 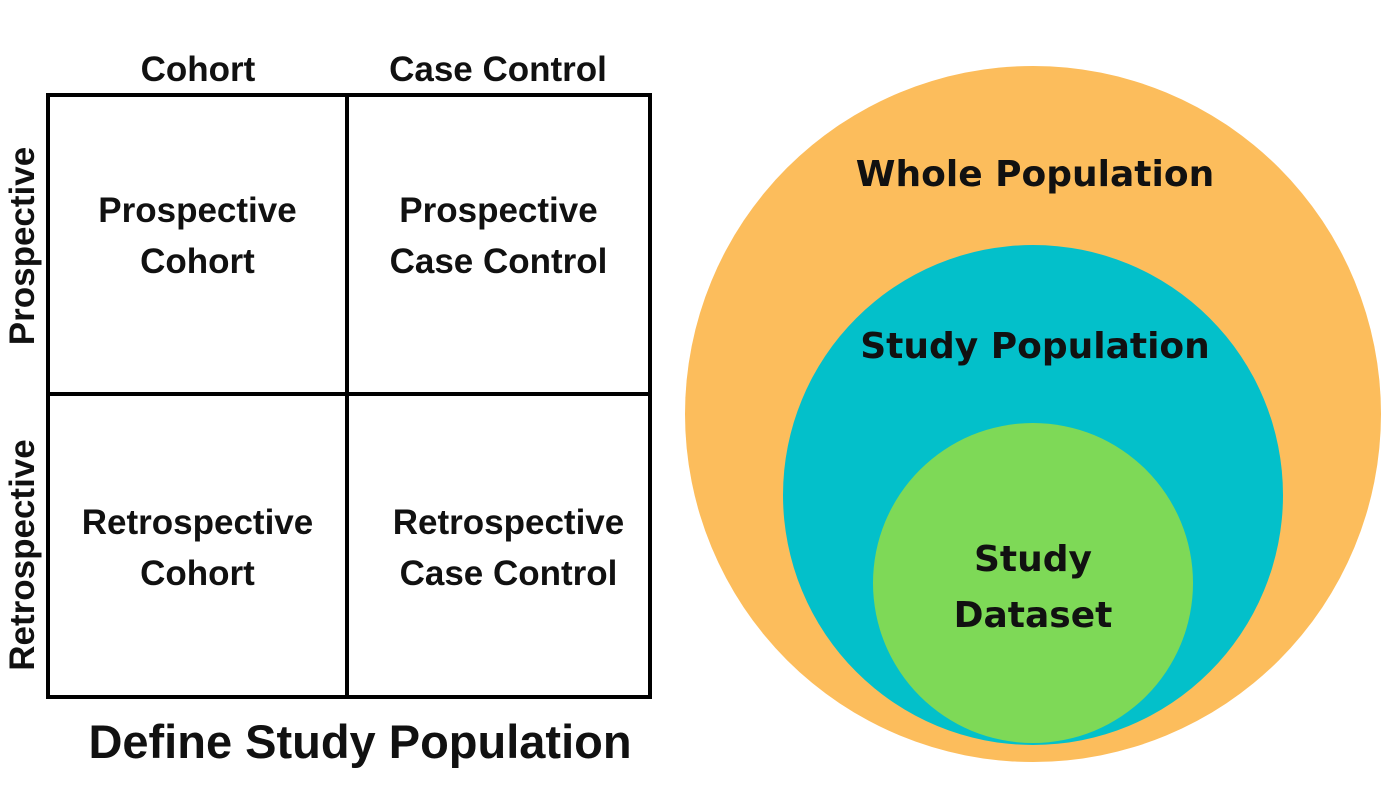 What do you see at coordinates (1033, 588) in the screenshot?
I see `study-dataset-label: Study Dataset` at bounding box center [1033, 588].